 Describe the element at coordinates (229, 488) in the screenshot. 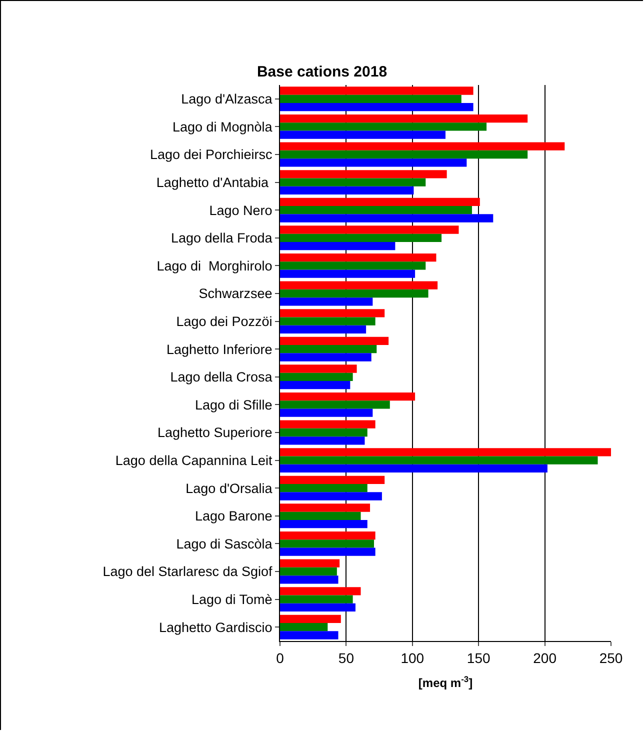

I see `y-tick-label: Lago d'Orsalia` at that location.